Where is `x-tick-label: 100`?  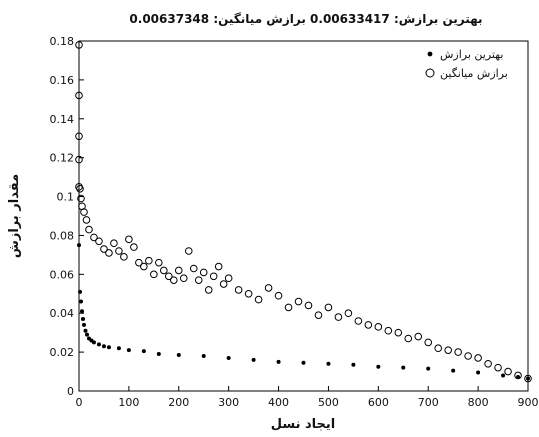 x-tick-label: 100 is located at coordinates (128, 402).